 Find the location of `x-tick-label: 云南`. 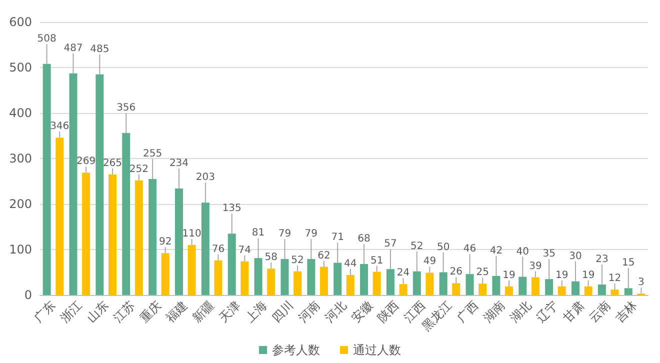

x-tick-label: 云南 is located at coordinates (600, 311).